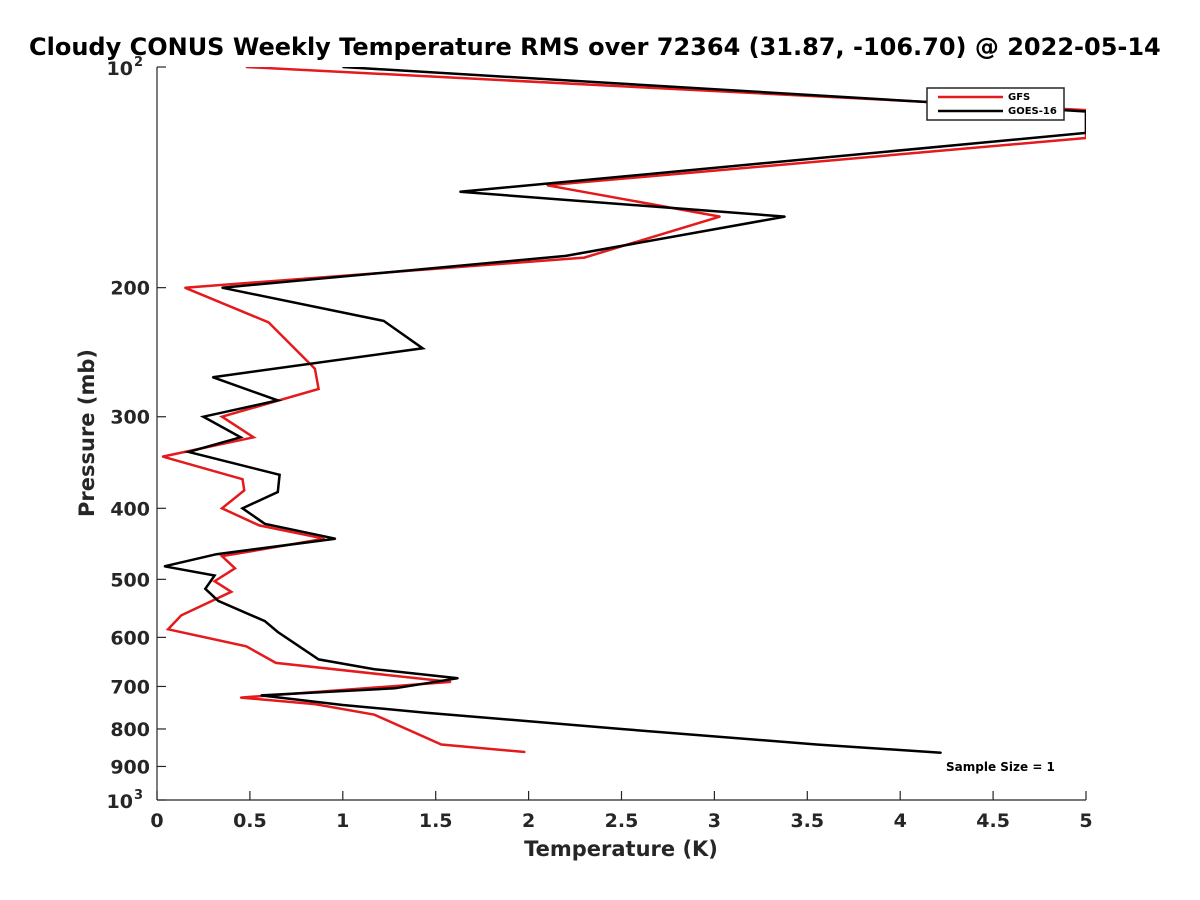 The width and height of the screenshot is (1200, 900). I want to click on y-tick-exponent: 2, so click(138, 62).